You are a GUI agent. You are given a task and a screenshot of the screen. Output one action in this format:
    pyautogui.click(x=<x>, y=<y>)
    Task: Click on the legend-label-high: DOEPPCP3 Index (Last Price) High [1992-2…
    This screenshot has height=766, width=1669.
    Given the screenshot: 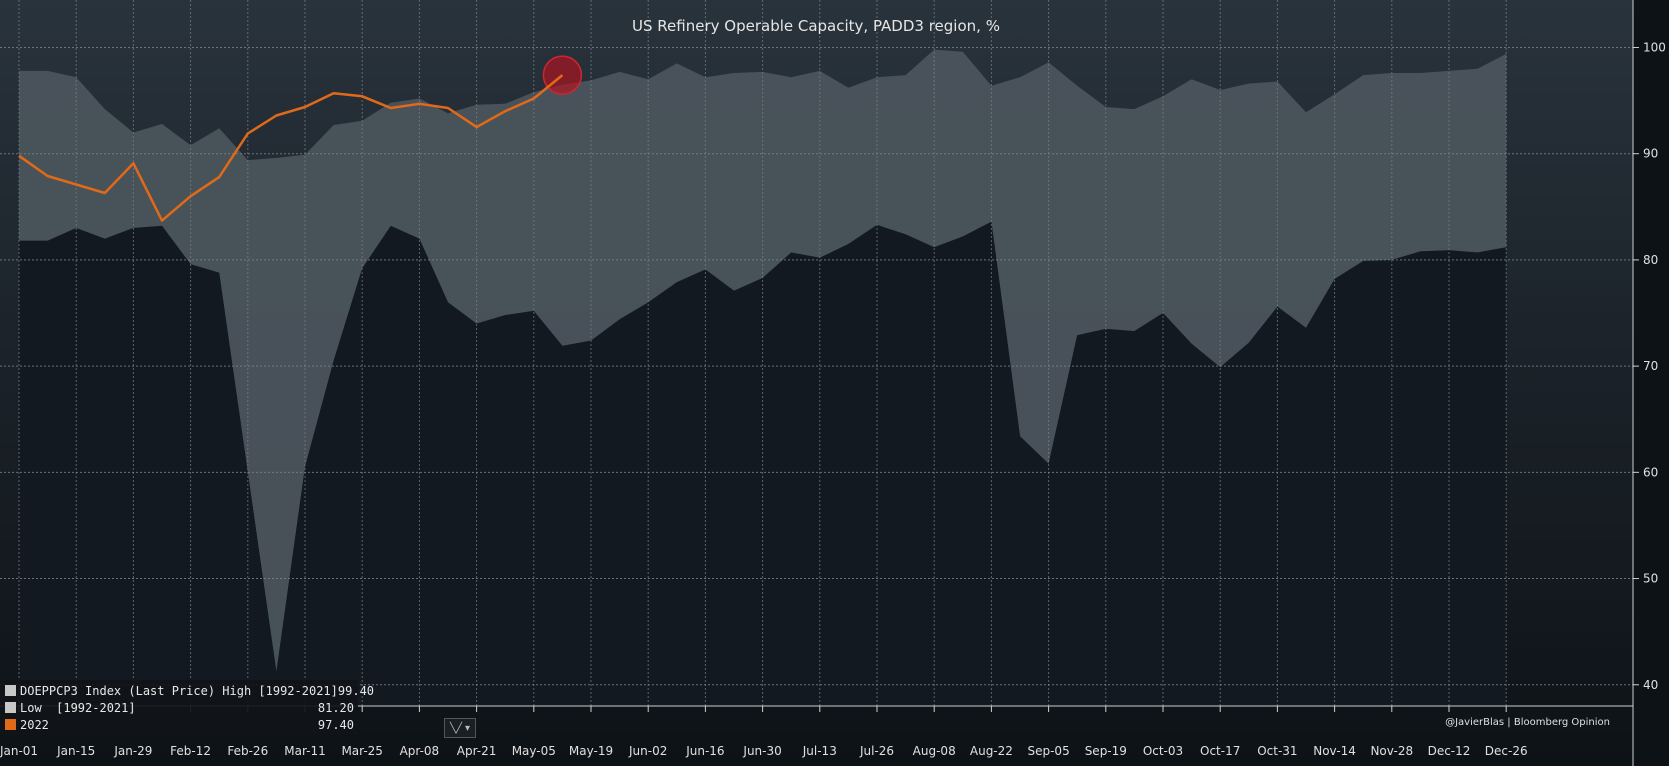 What is the action you would take?
    pyautogui.click(x=179, y=690)
    